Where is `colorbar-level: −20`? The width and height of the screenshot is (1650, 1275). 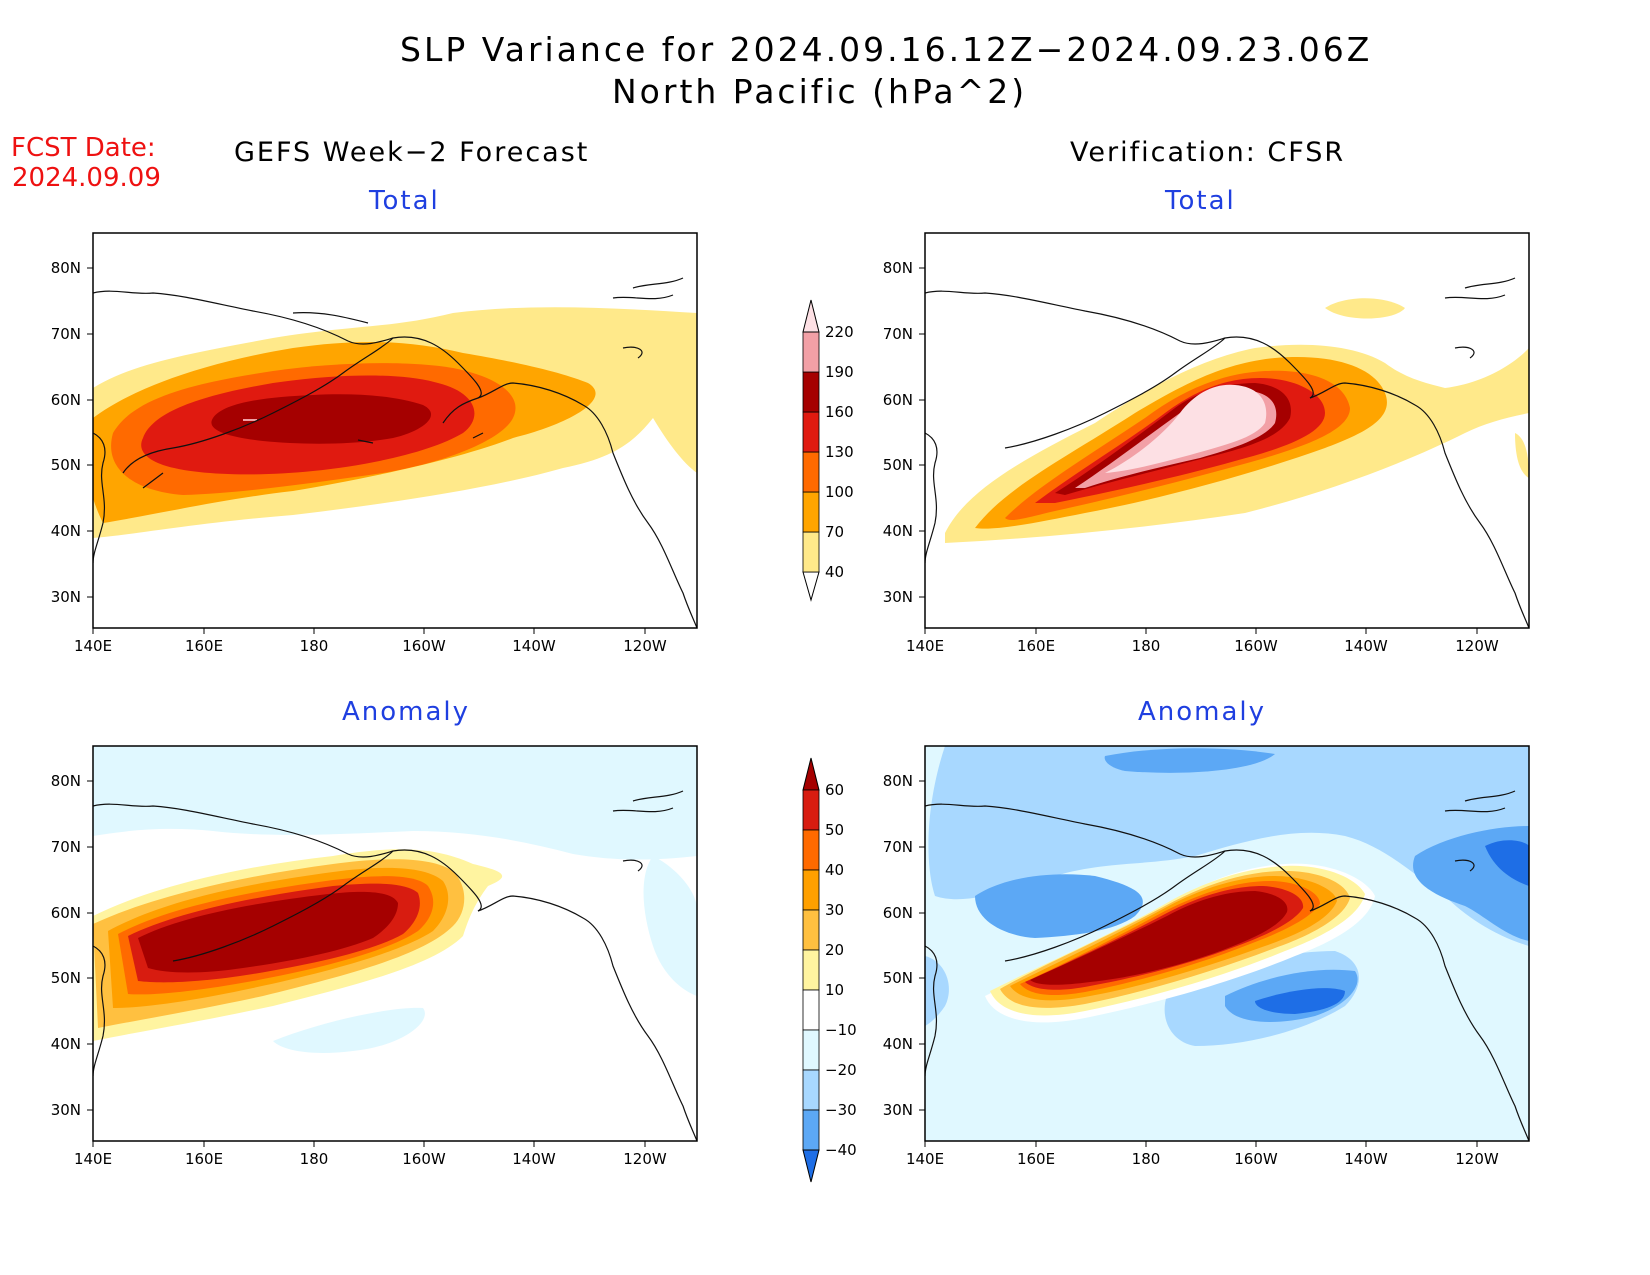 colorbar-level: −20 is located at coordinates (841, 1070).